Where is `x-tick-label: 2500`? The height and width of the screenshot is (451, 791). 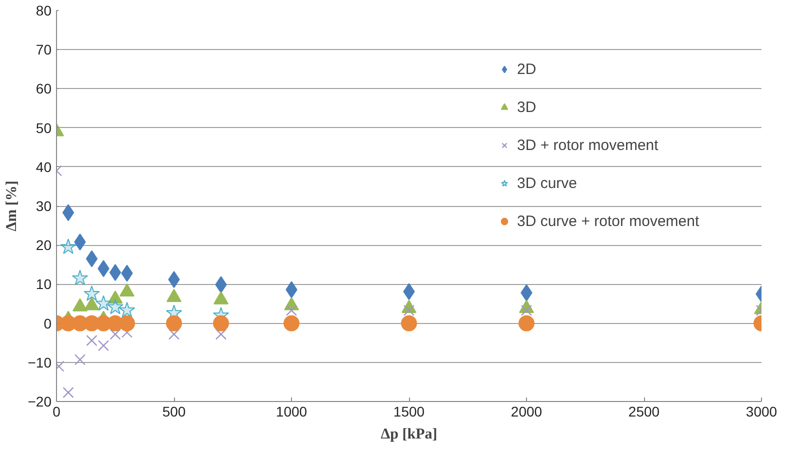 x-tick-label: 2500 is located at coordinates (644, 412).